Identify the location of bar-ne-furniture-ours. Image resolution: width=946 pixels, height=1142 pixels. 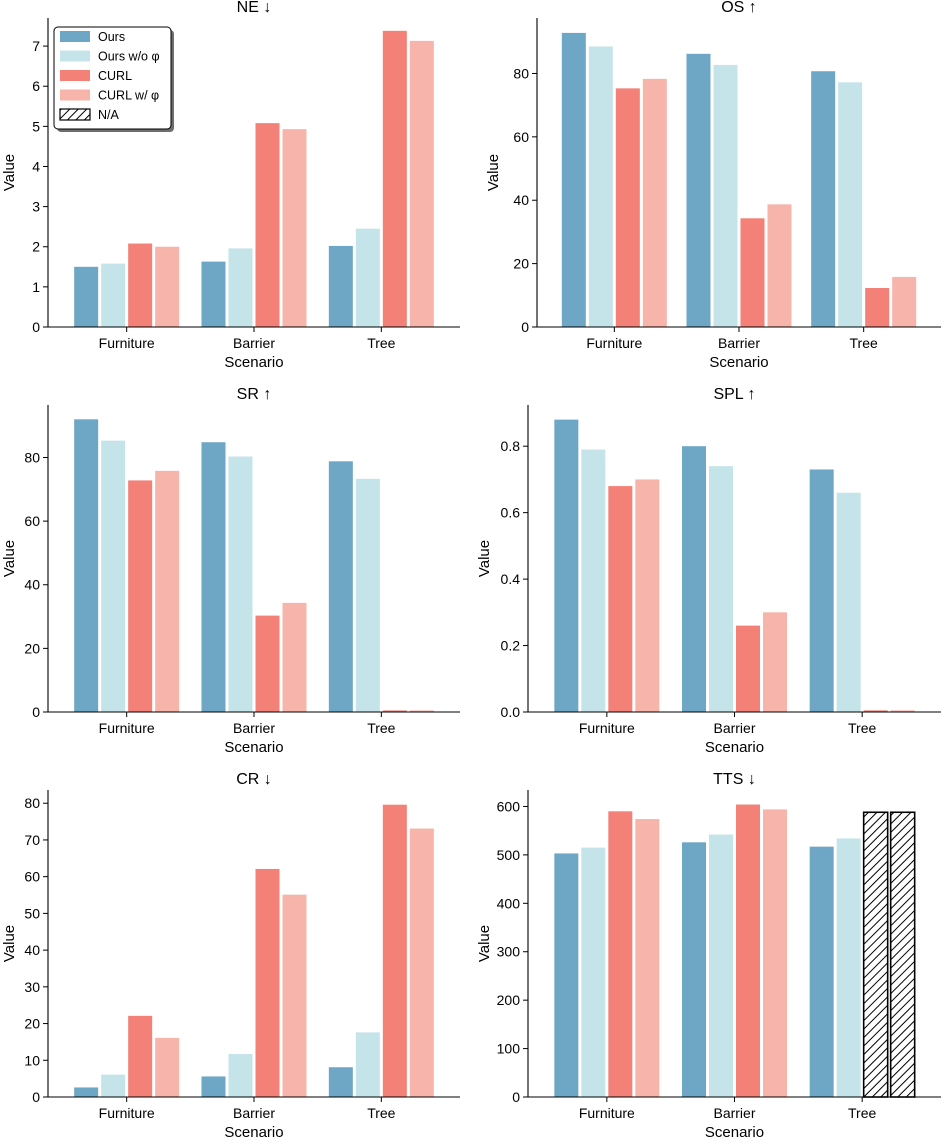
(86, 296).